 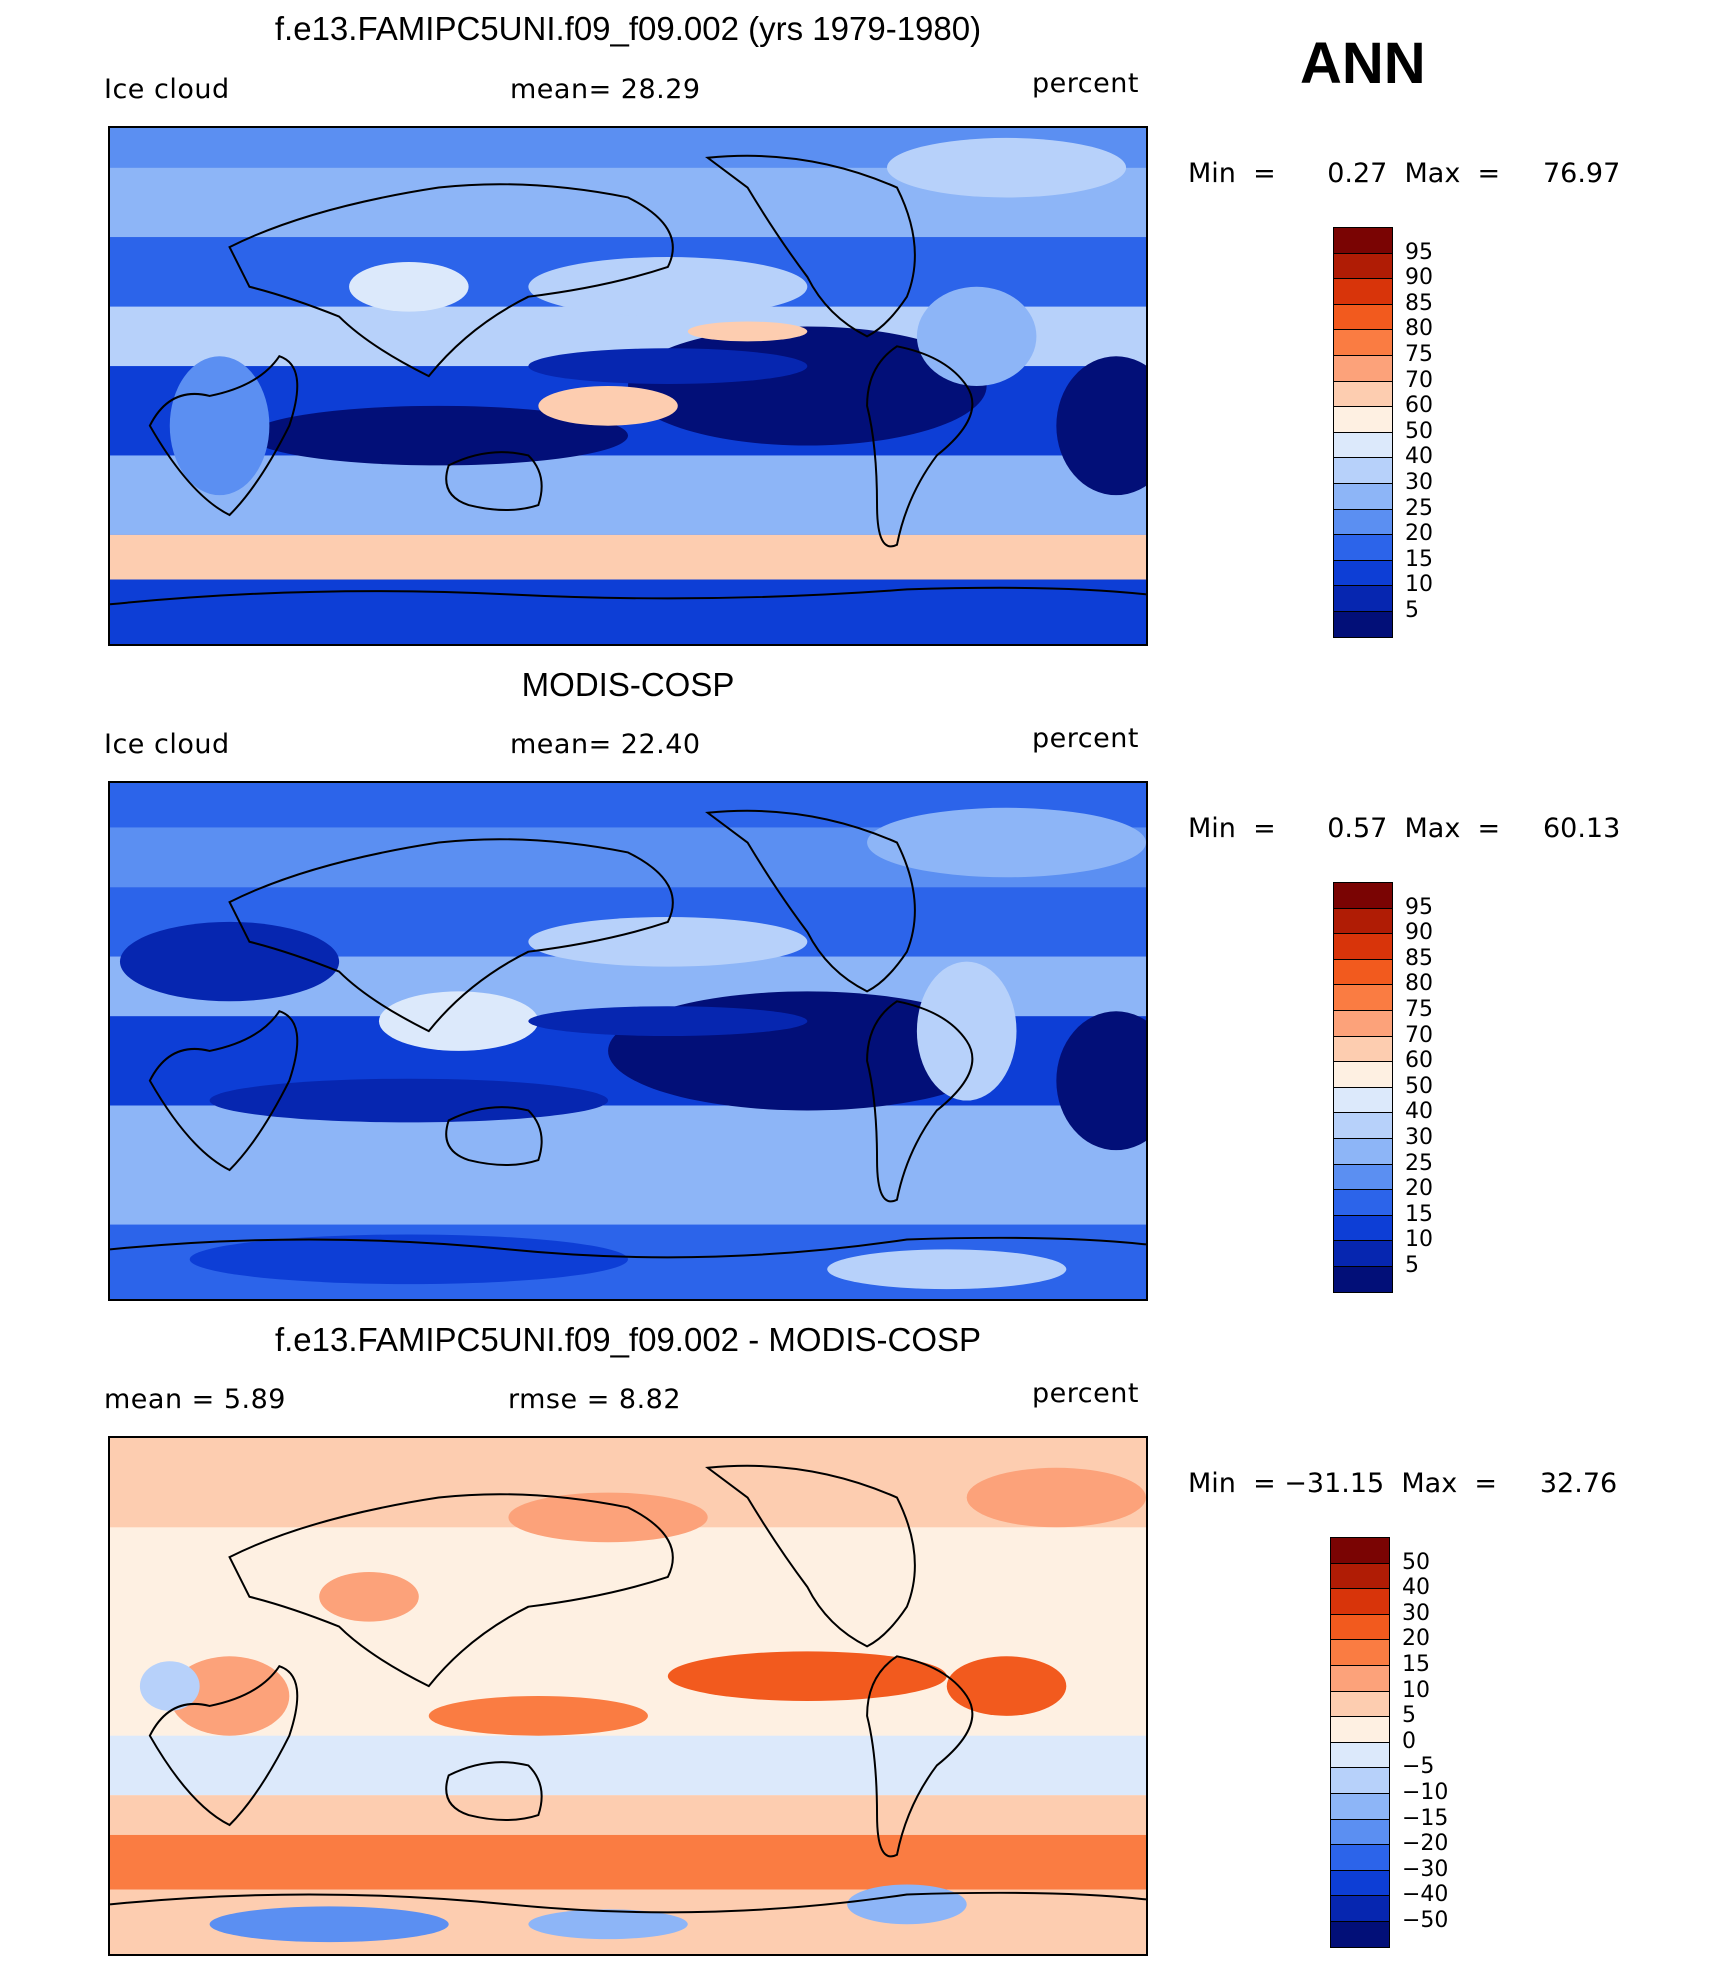 What do you see at coordinates (1409, 1741) in the screenshot?
I see `colorbar-label: 0` at bounding box center [1409, 1741].